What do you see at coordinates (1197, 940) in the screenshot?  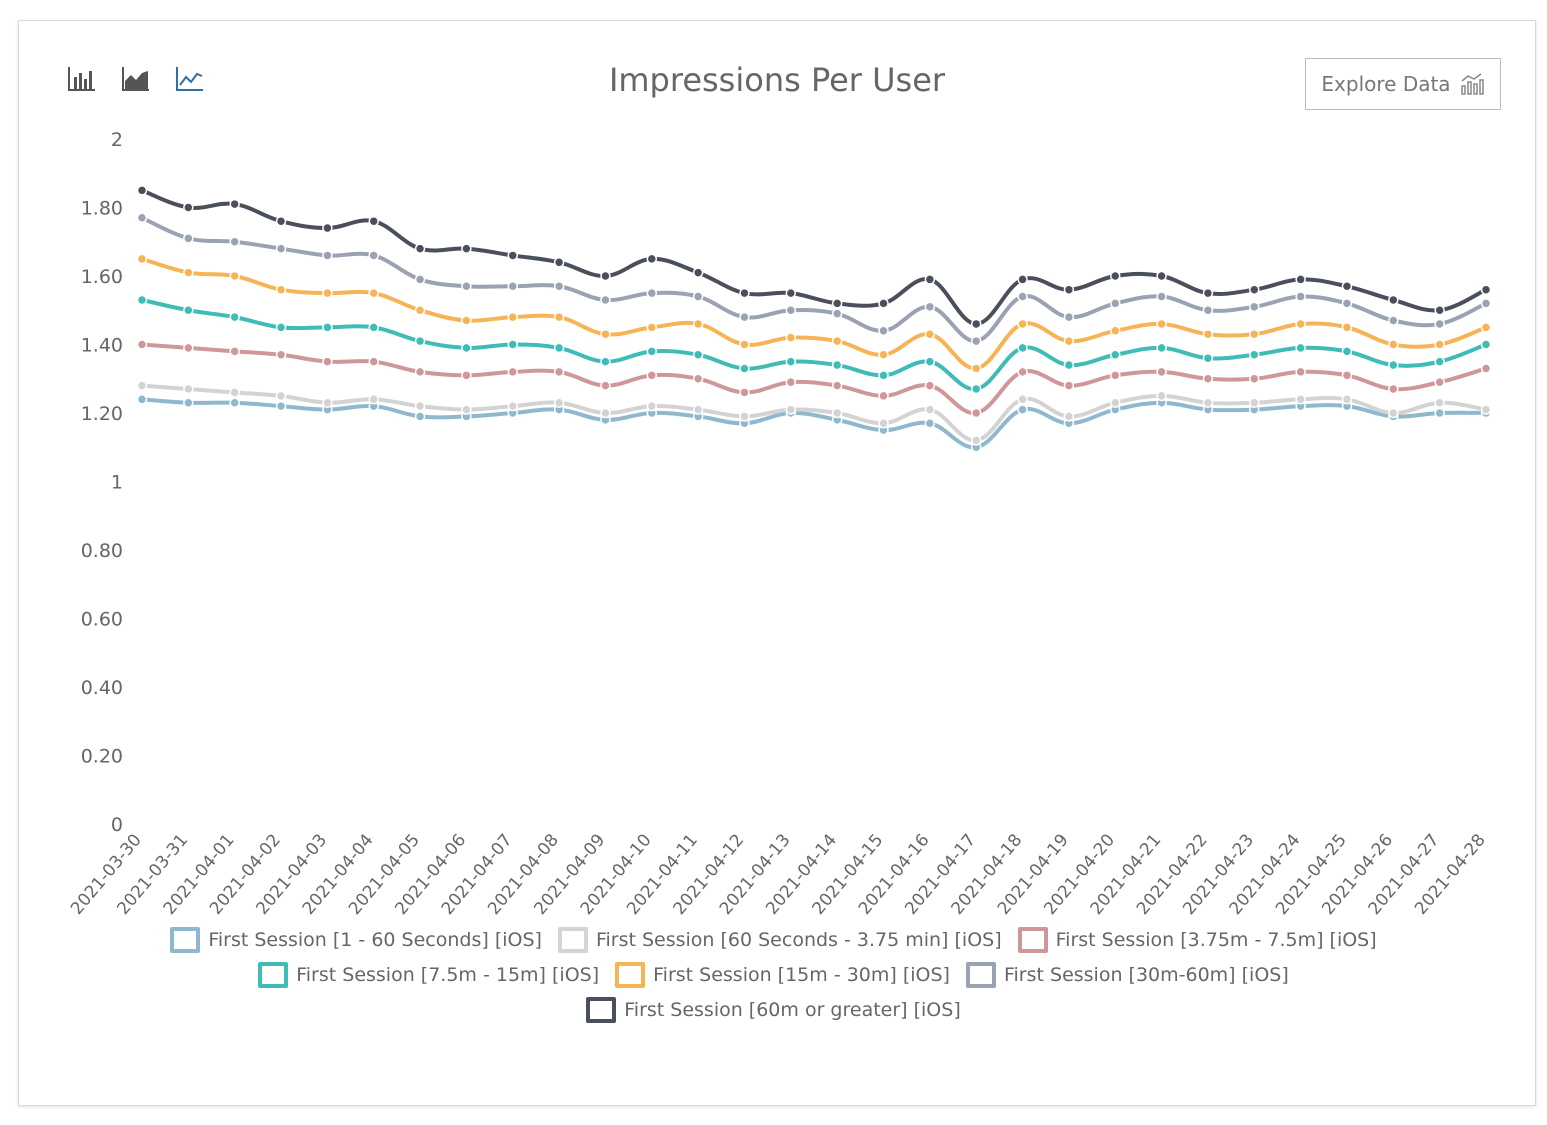 I see `legend-item: First Session [3.75m - 7.5m] [iOS]` at bounding box center [1197, 940].